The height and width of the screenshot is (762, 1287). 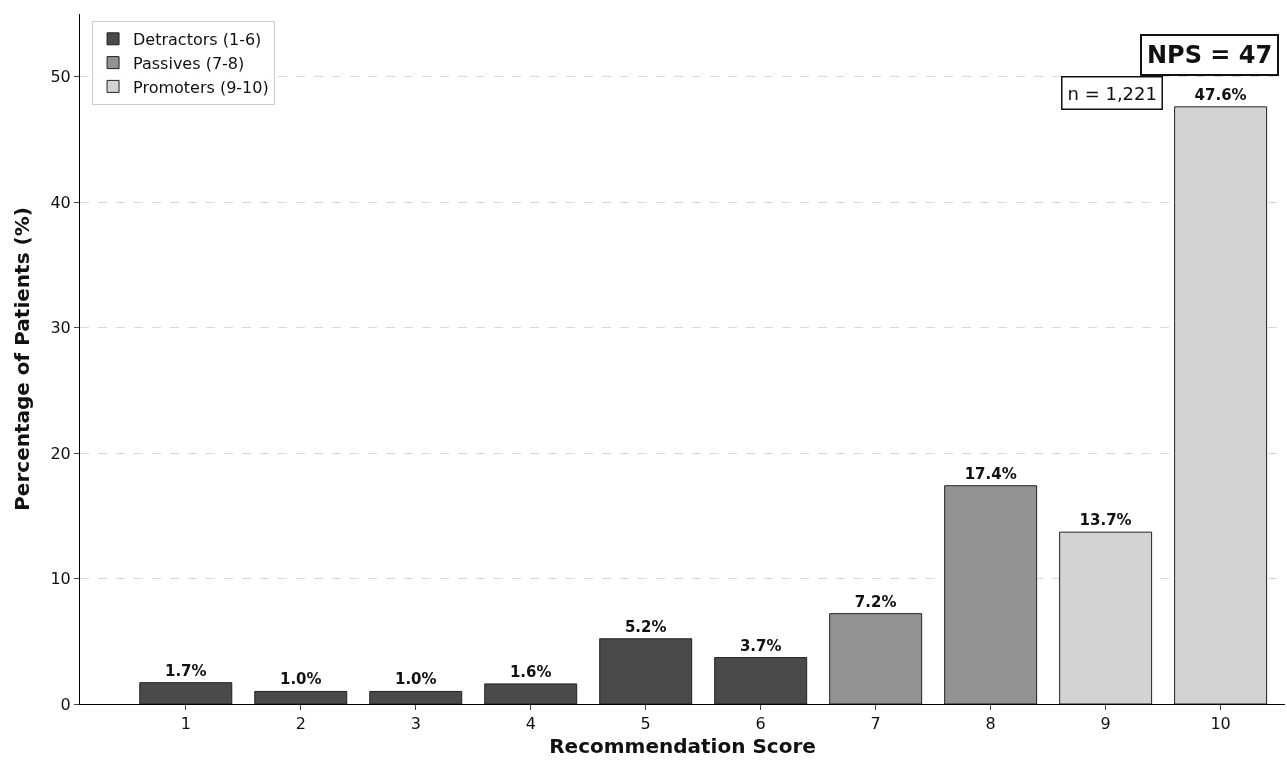 What do you see at coordinates (990, 473) in the screenshot?
I see `data-label: 17.4%` at bounding box center [990, 473].